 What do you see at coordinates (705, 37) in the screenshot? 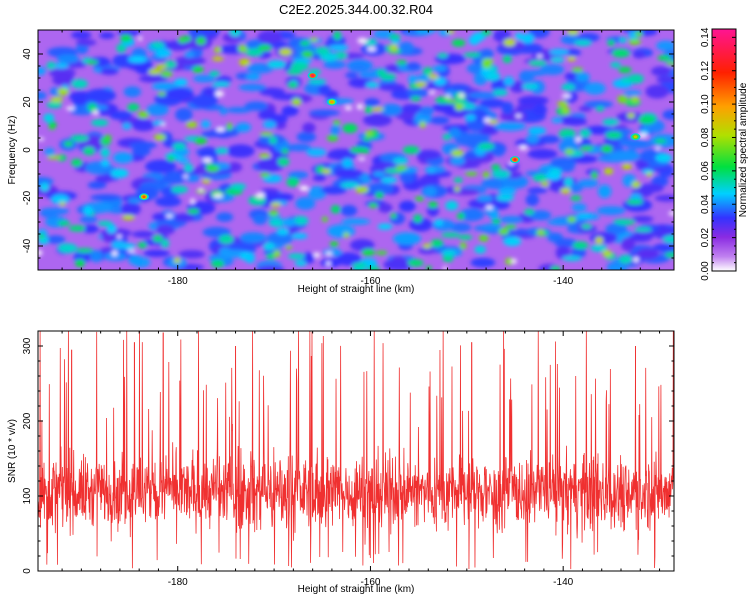
I see `colorbar-tick-label: 0.14` at bounding box center [705, 37].